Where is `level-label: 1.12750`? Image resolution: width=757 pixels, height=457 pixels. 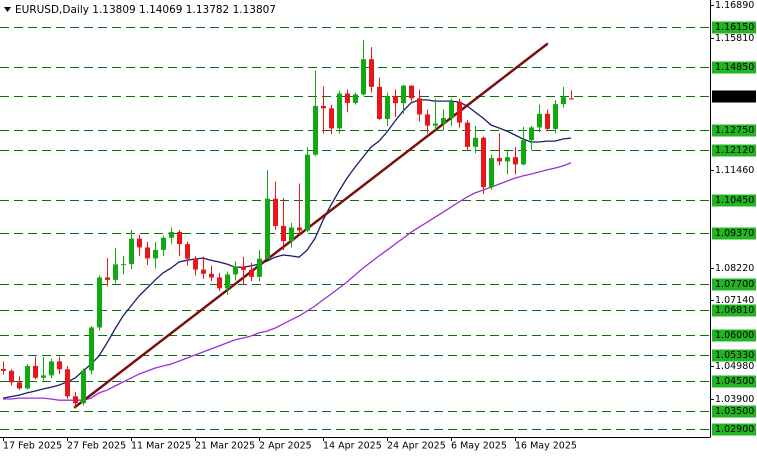 level-label: 1.12750 is located at coordinates (734, 130).